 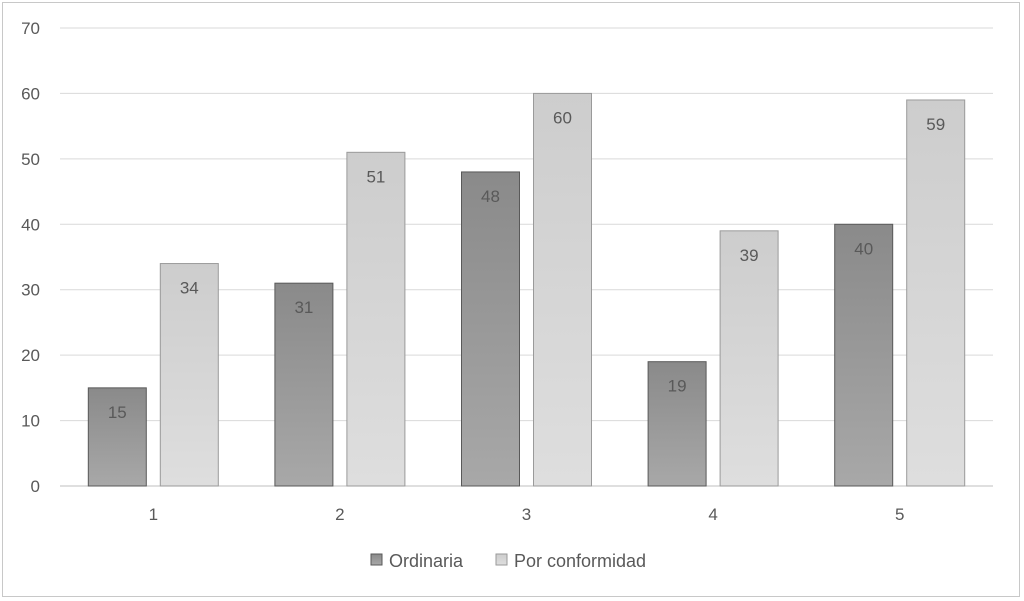 What do you see at coordinates (749, 255) in the screenshot?
I see `data-label: 39` at bounding box center [749, 255].